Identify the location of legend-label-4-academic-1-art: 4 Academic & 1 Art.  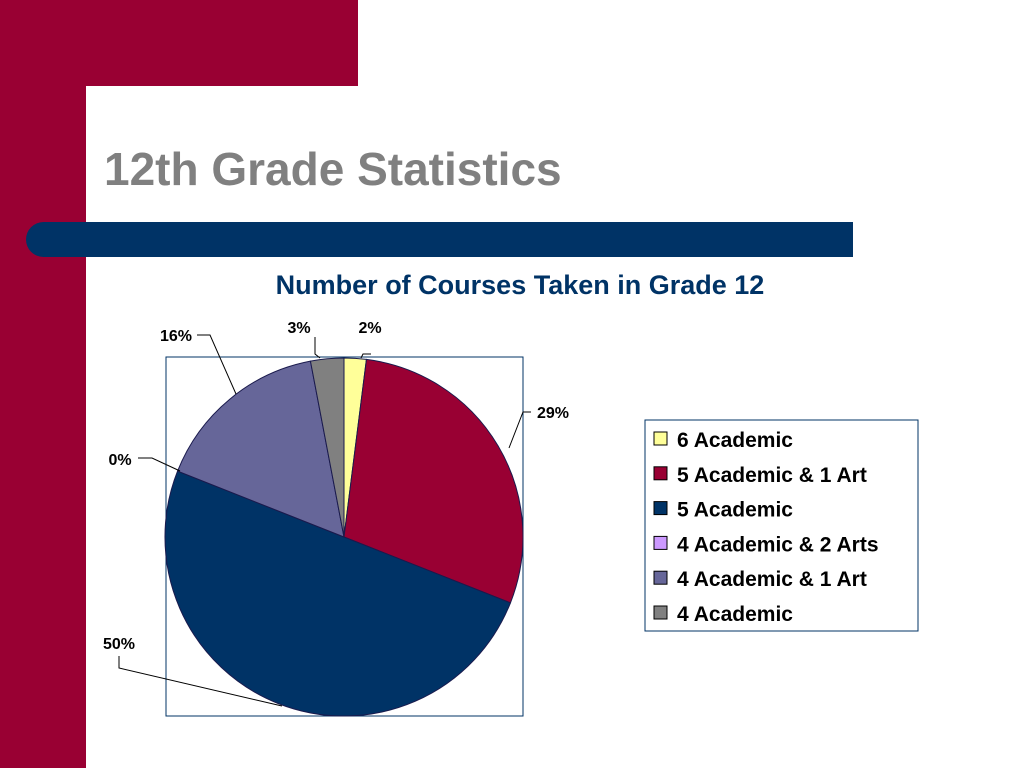
(772, 579).